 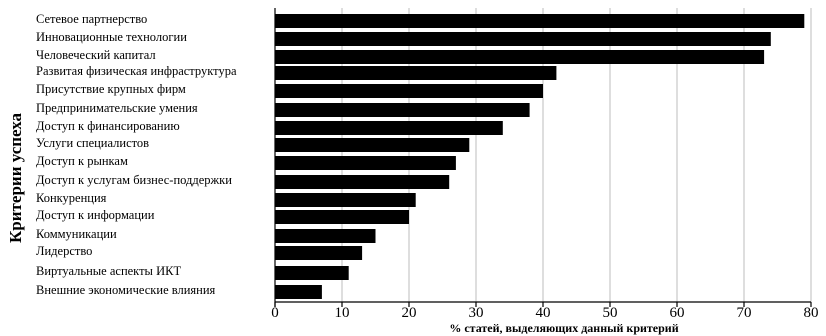 I want to click on category-label: Лидерство, so click(x=64, y=251).